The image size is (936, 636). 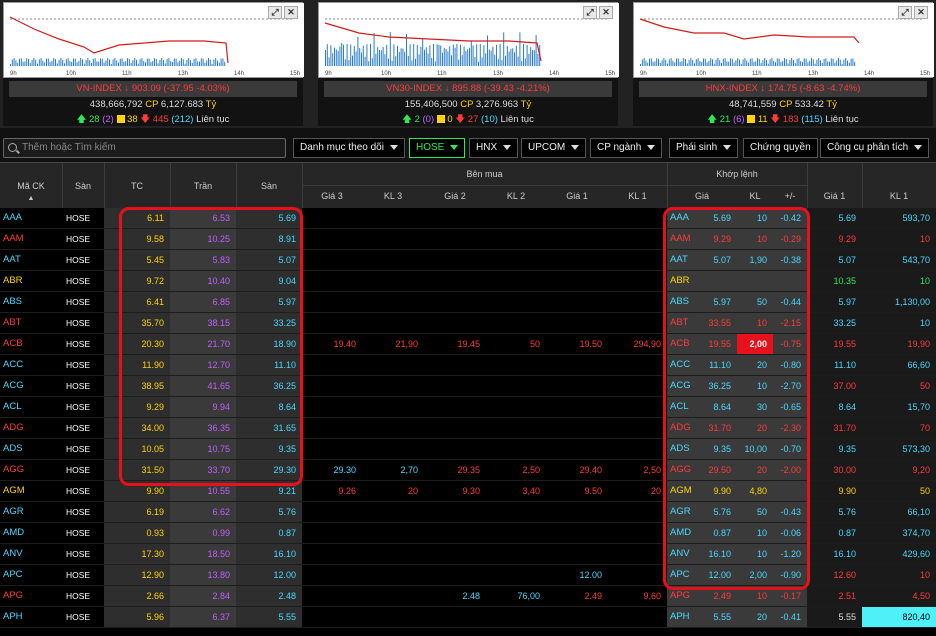 What do you see at coordinates (516, 449) in the screenshot?
I see `cell-k2` at bounding box center [516, 449].